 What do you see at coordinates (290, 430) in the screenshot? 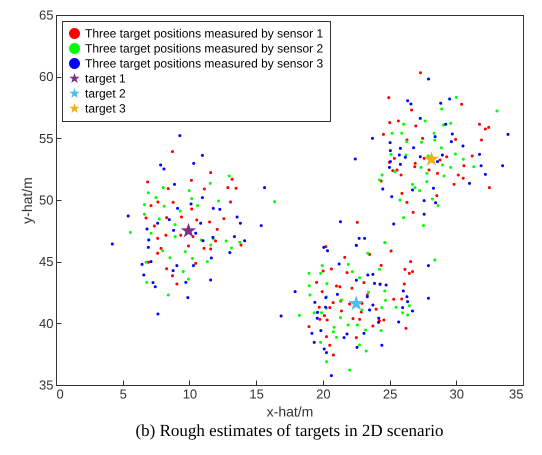
I see `text: (b) Rough estimates of targets in 2D scenario` at bounding box center [290, 430].